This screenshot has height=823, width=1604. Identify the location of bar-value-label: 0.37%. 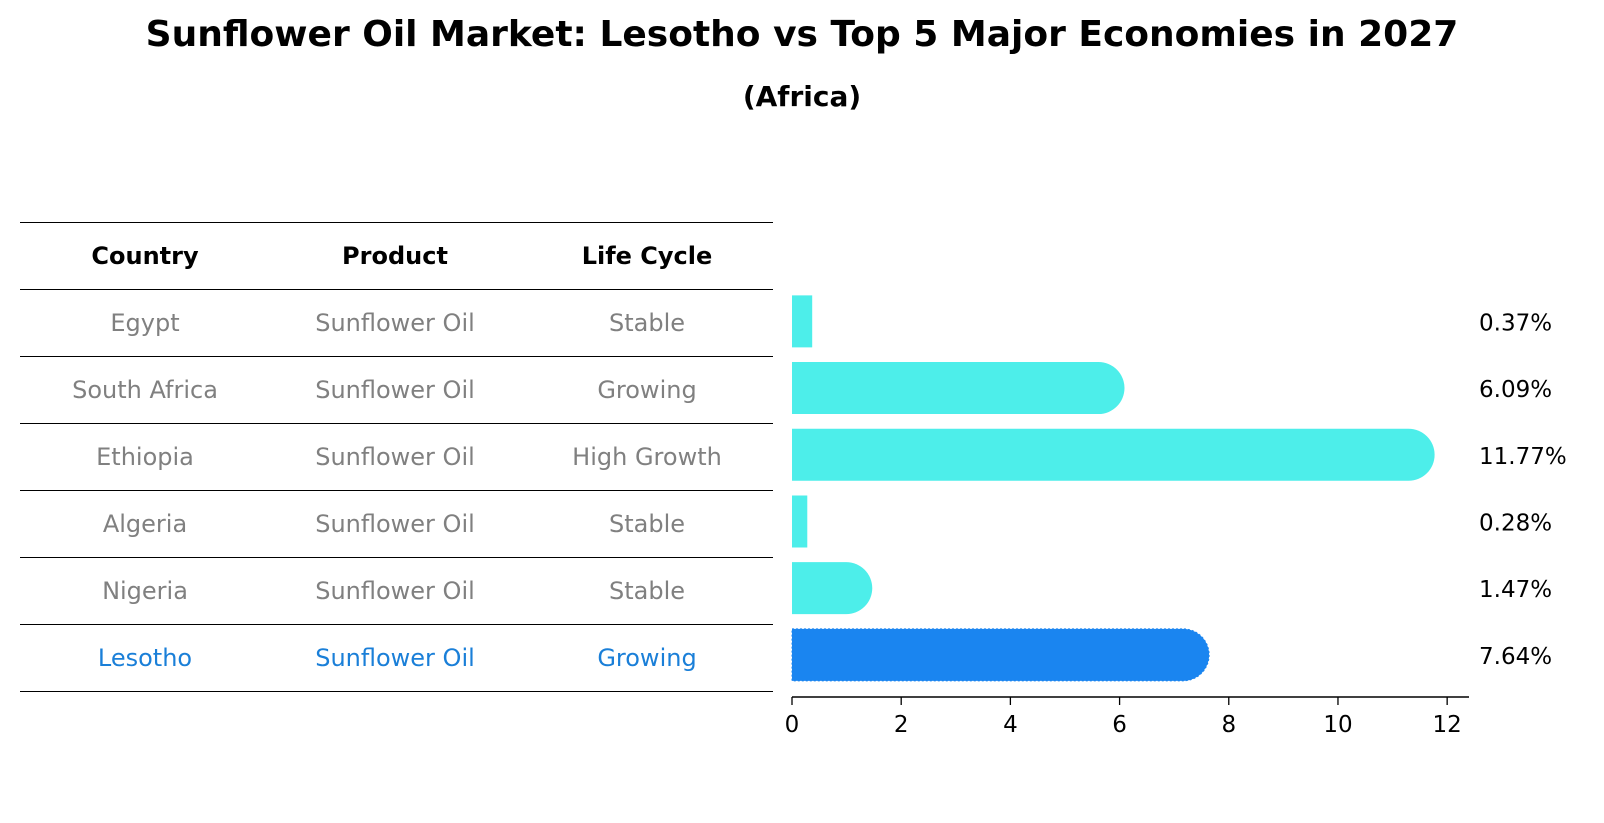
(1515, 323).